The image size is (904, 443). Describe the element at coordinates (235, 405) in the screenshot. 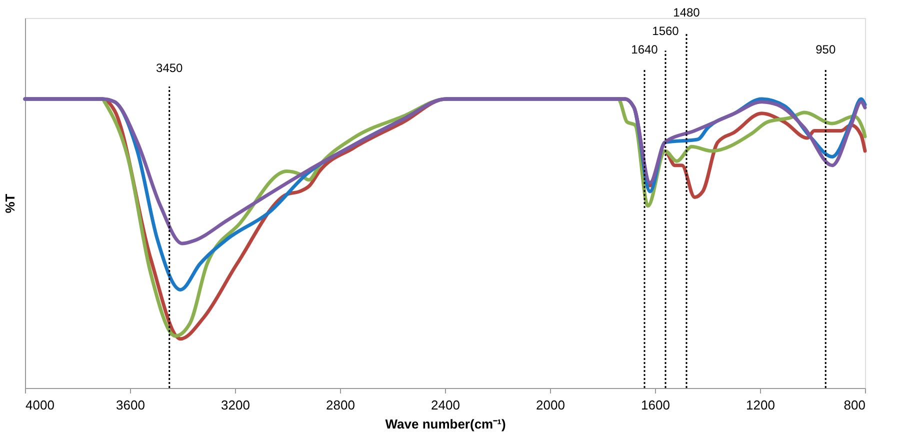

I see `x-tick-label: 3200` at that location.